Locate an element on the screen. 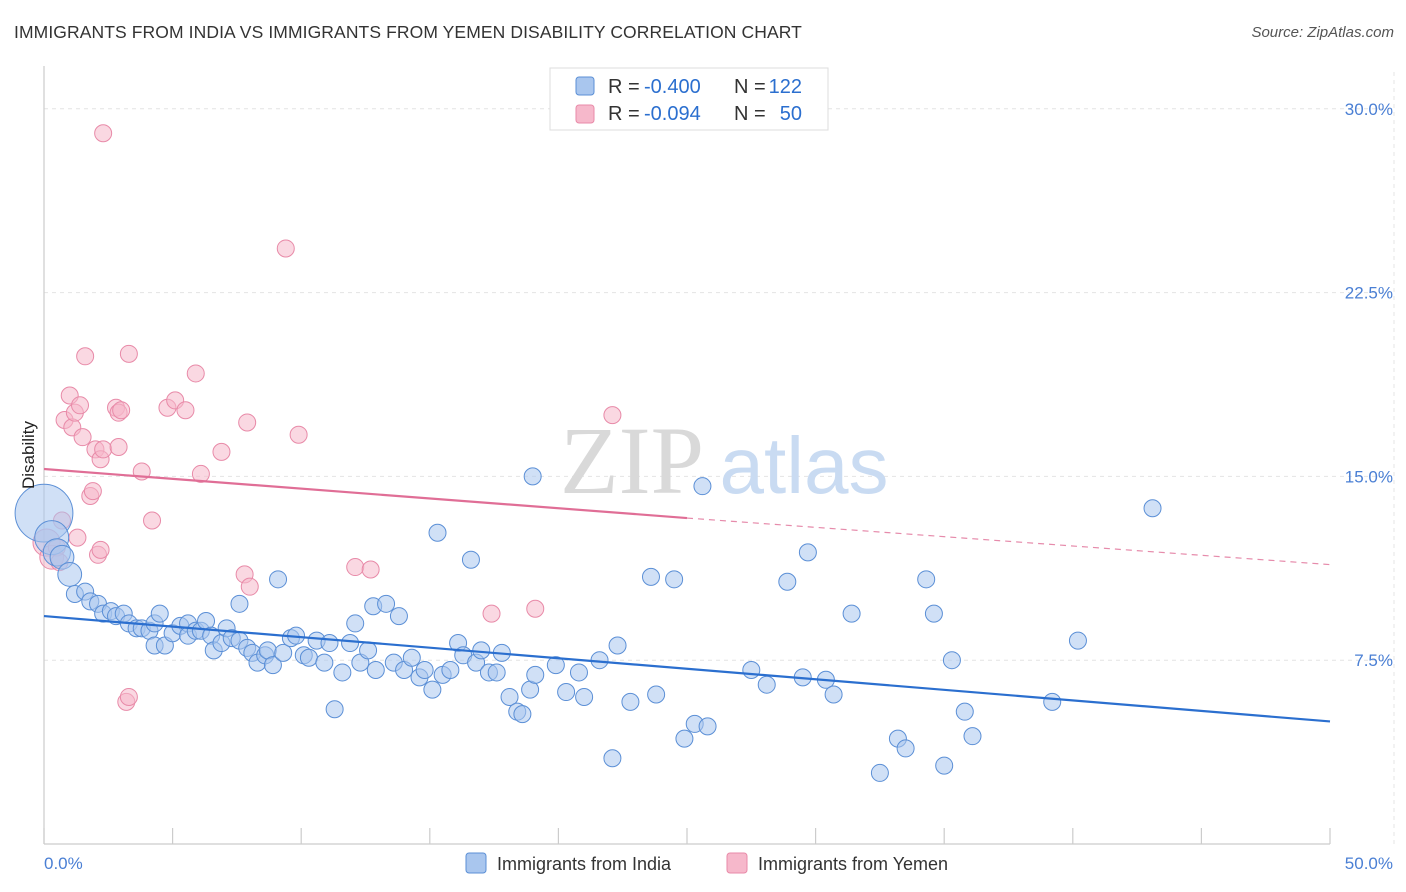  legend-yemen-n-label: N = is located at coordinates (750, 114).